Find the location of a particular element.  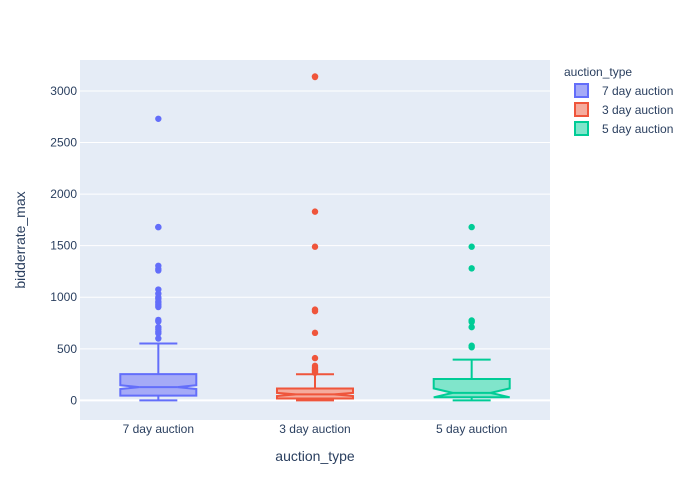

y-axis-title: bidderrate_max is located at coordinates (20, 239).